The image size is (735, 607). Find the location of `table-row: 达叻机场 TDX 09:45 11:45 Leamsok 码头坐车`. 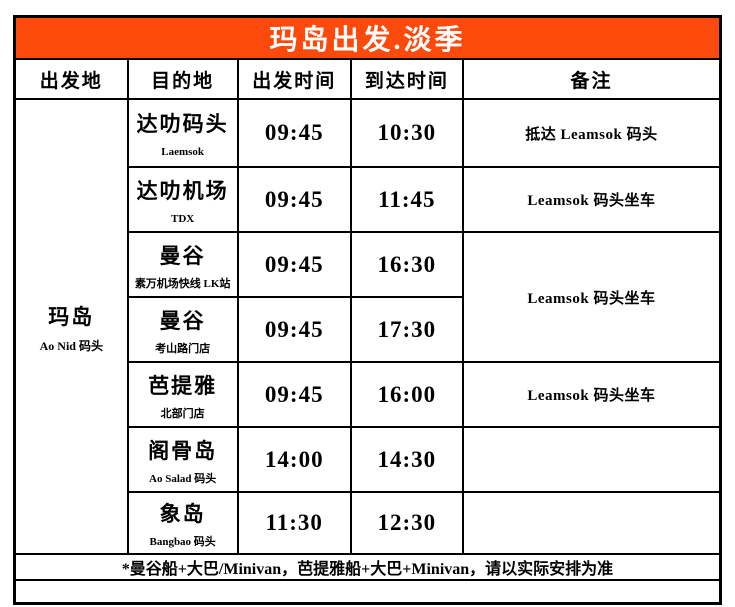

table-row: 达叻机场 TDX 09:45 11:45 Leamsok 码头坐车 is located at coordinates (368, 199).